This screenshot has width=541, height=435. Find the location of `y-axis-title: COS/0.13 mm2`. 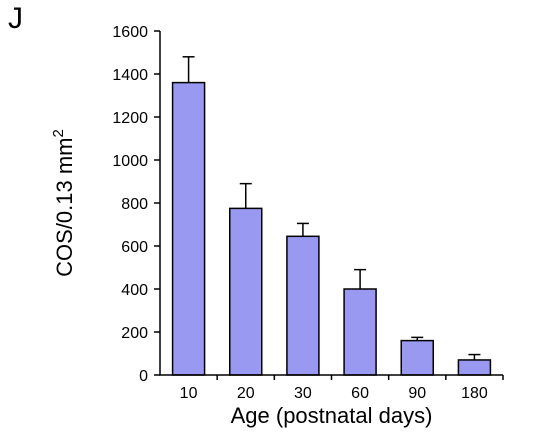

y-axis-title: COS/0.13 mm2 is located at coordinates (63, 203).